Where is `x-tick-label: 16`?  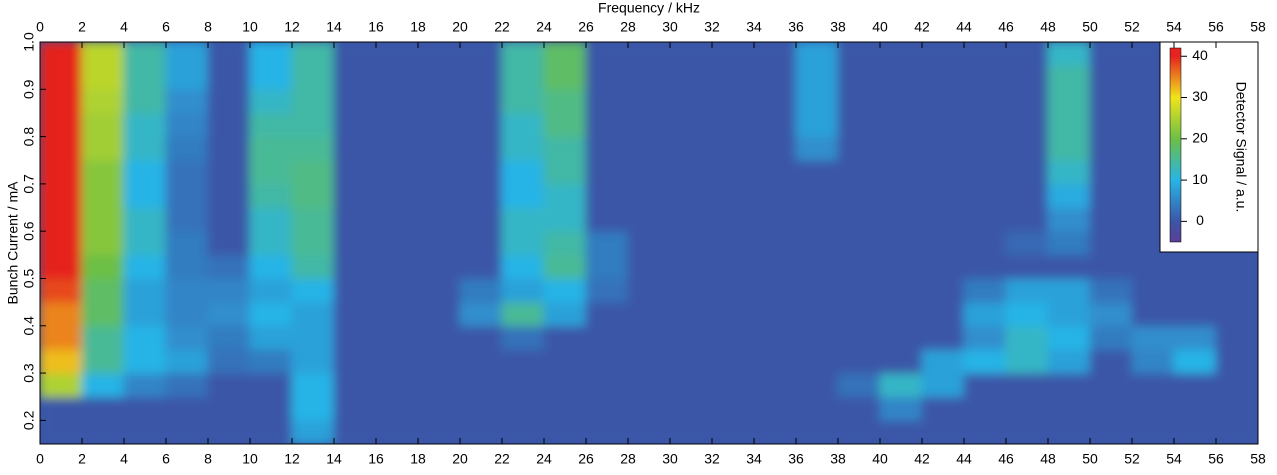
x-tick-label: 16 is located at coordinates (376, 27).